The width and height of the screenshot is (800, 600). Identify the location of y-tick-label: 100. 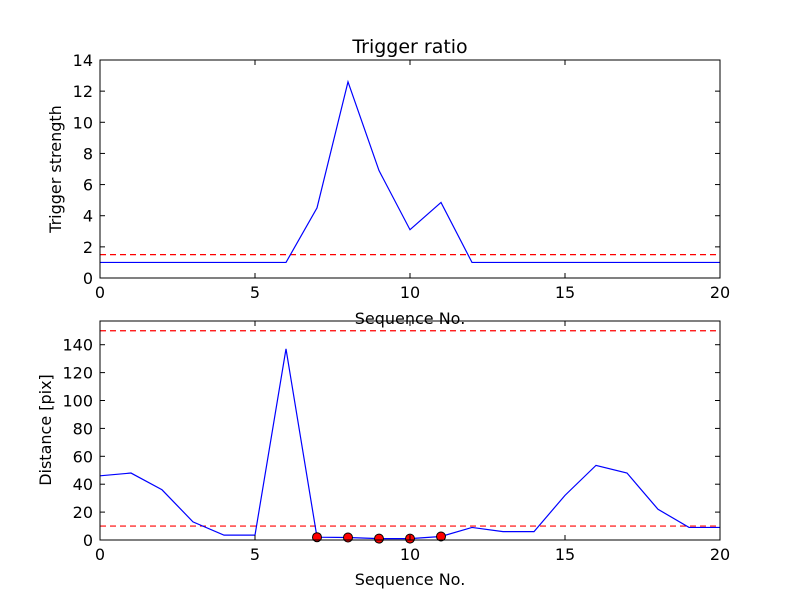
(77, 401).